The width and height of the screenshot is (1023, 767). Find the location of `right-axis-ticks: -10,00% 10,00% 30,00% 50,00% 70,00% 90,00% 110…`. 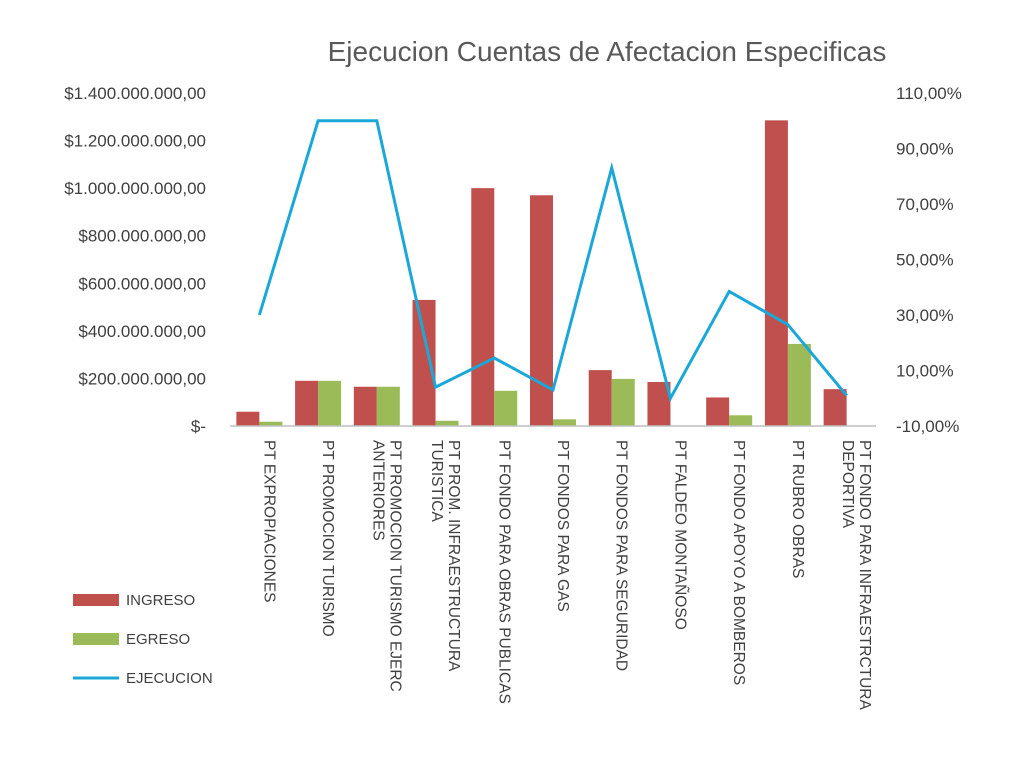

right-axis-ticks: -10,00% 10,00% 30,00% 50,00% 70,00% 90,00% 110… is located at coordinates (929, 260).